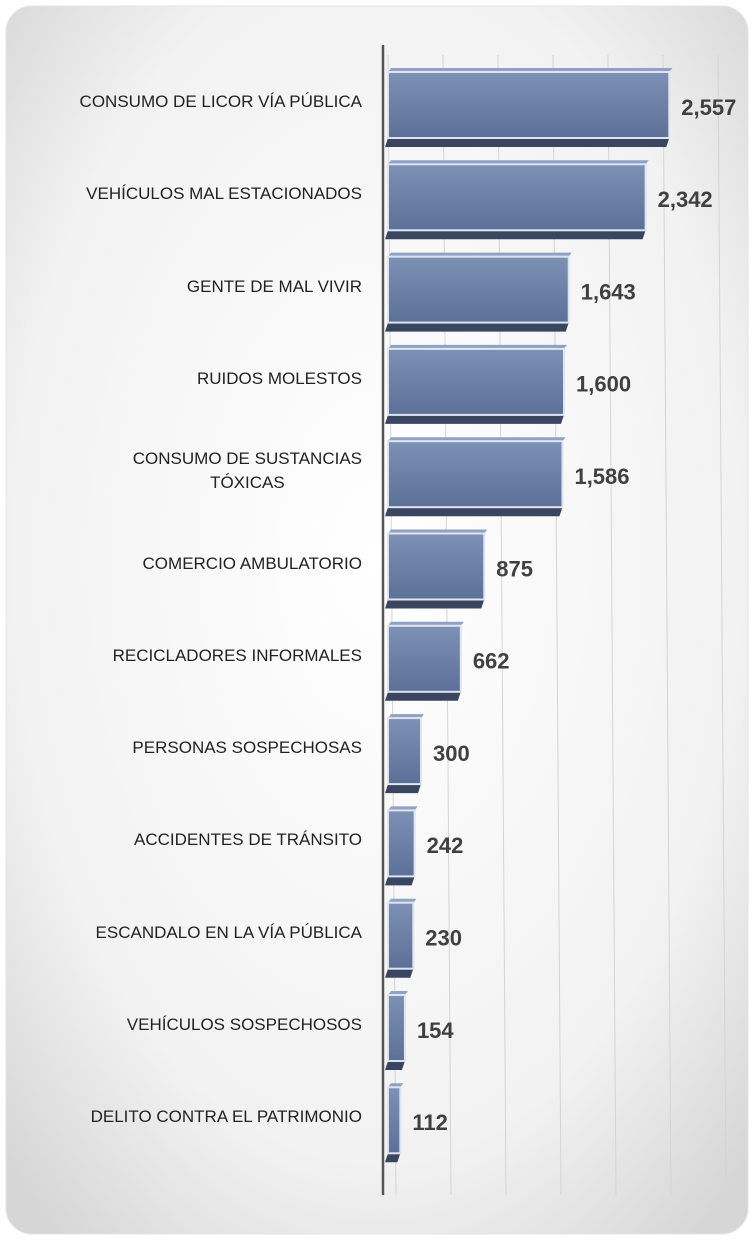 This screenshot has width=754, height=1240. What do you see at coordinates (274, 286) in the screenshot?
I see `category-label: GENTE DE MAL VIVIR` at bounding box center [274, 286].